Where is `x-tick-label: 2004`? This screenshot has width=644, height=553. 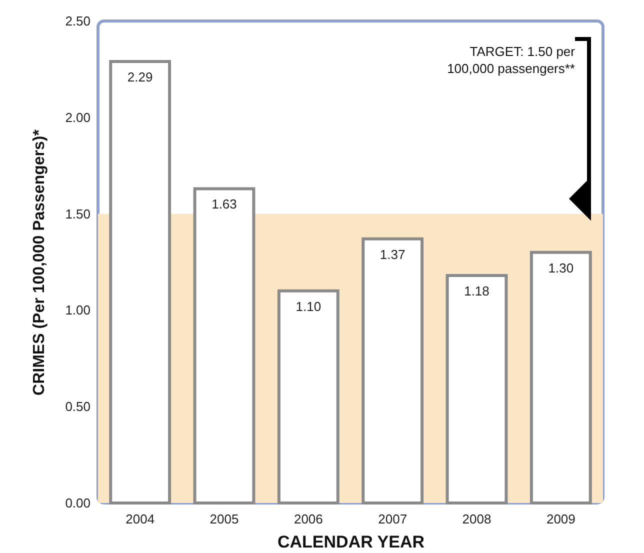
x-tick-label: 2004 is located at coordinates (140, 519).